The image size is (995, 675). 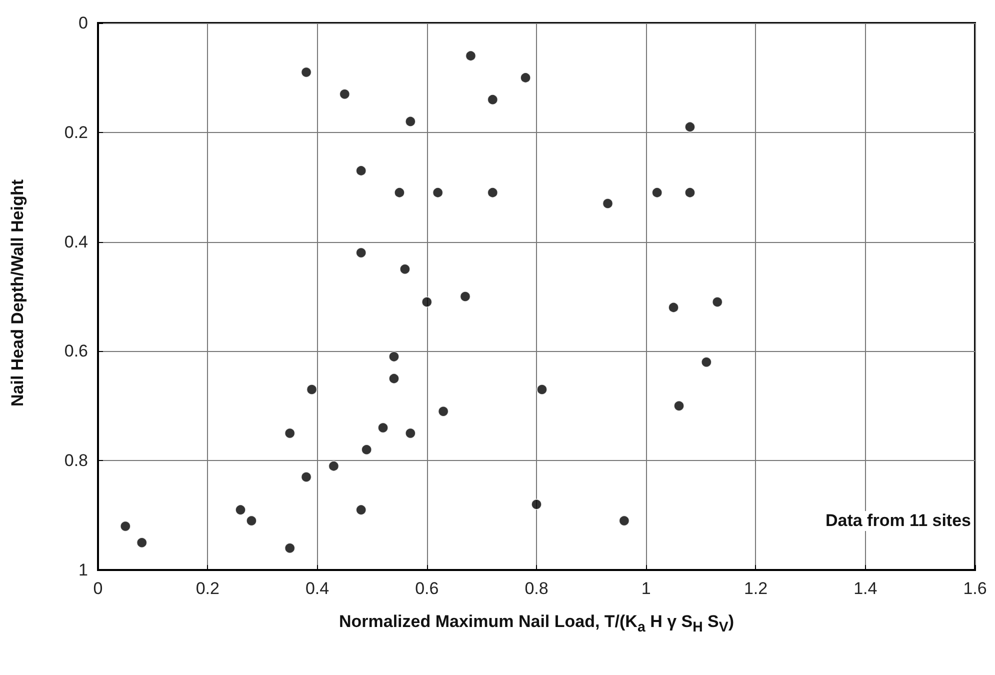 I want to click on x-axis-title: Normalized Maximum Nail Load, T/(K$_{a}$ H γ S$_{H}$ S$_{V}$), so click(x=537, y=624).